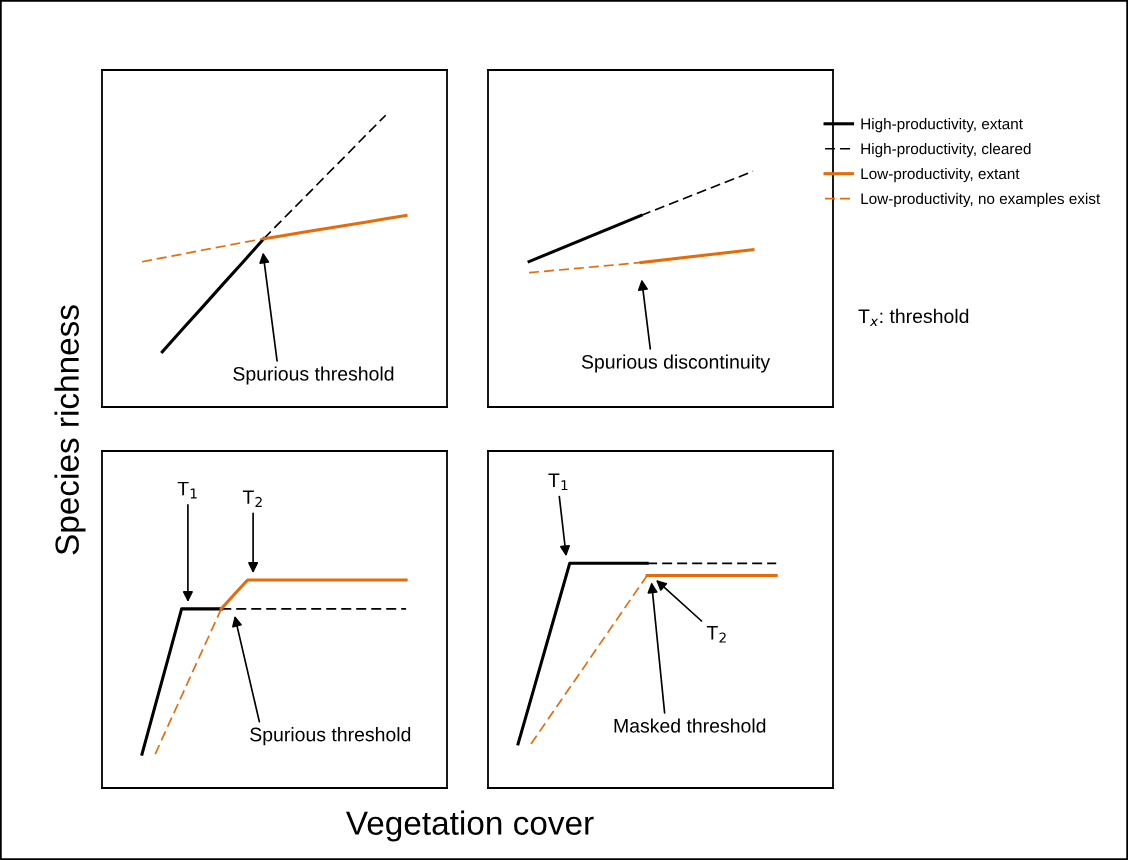 The height and width of the screenshot is (860, 1128). Describe the element at coordinates (252, 498) in the screenshot. I see `text: T$_{2}$` at that location.